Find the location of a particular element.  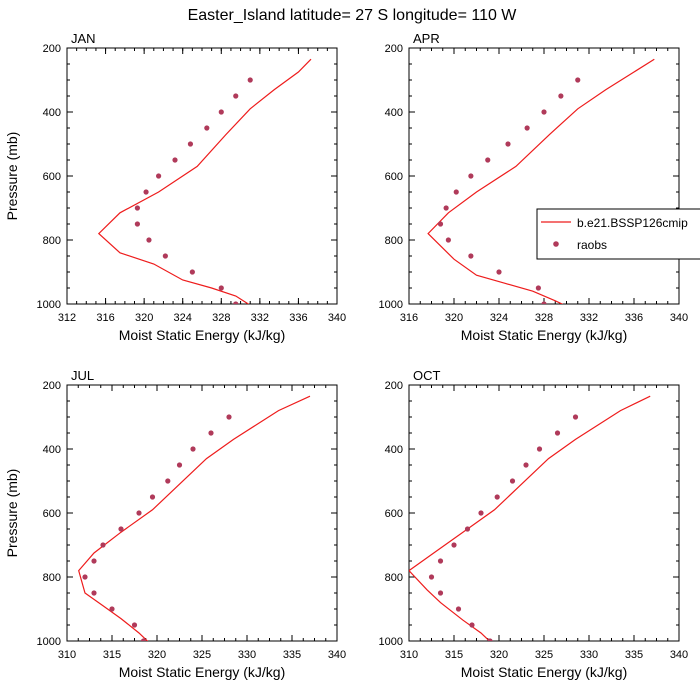

x-tick-label: 315 is located at coordinates (112, 655).